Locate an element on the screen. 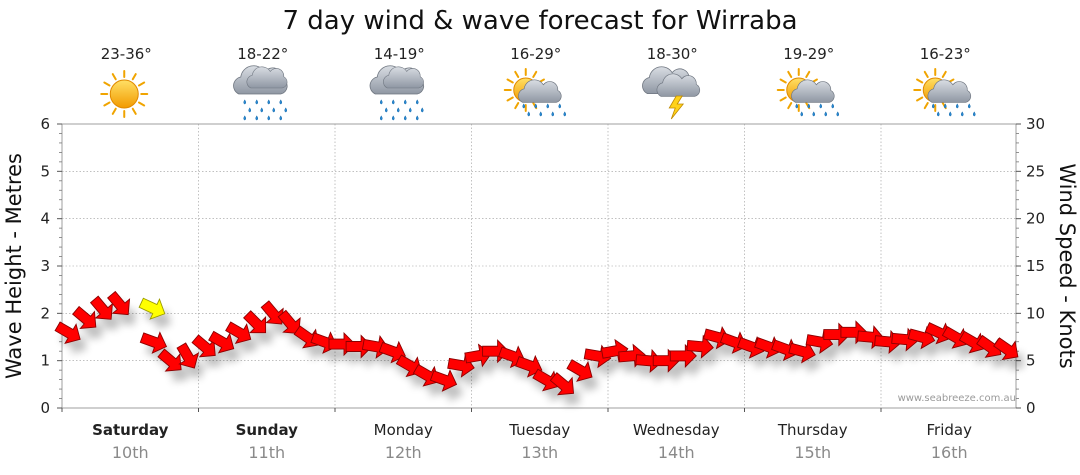 The height and width of the screenshot is (475, 1080). left-tick-label: 4 is located at coordinates (45, 219).